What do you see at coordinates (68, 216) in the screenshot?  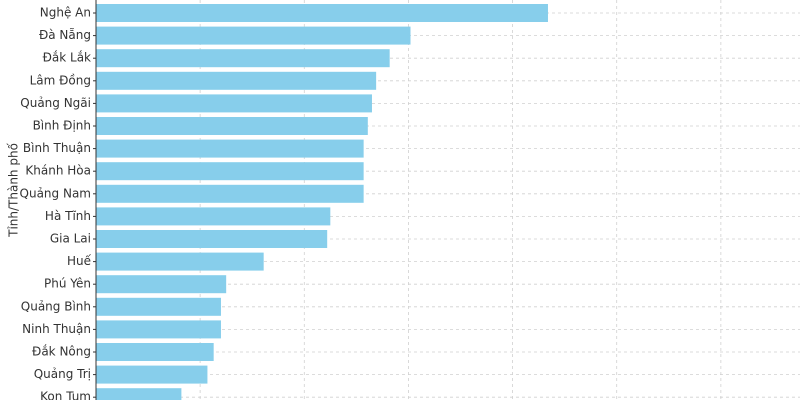 I see `y-tick-label: Hà Tĩnh` at bounding box center [68, 216].